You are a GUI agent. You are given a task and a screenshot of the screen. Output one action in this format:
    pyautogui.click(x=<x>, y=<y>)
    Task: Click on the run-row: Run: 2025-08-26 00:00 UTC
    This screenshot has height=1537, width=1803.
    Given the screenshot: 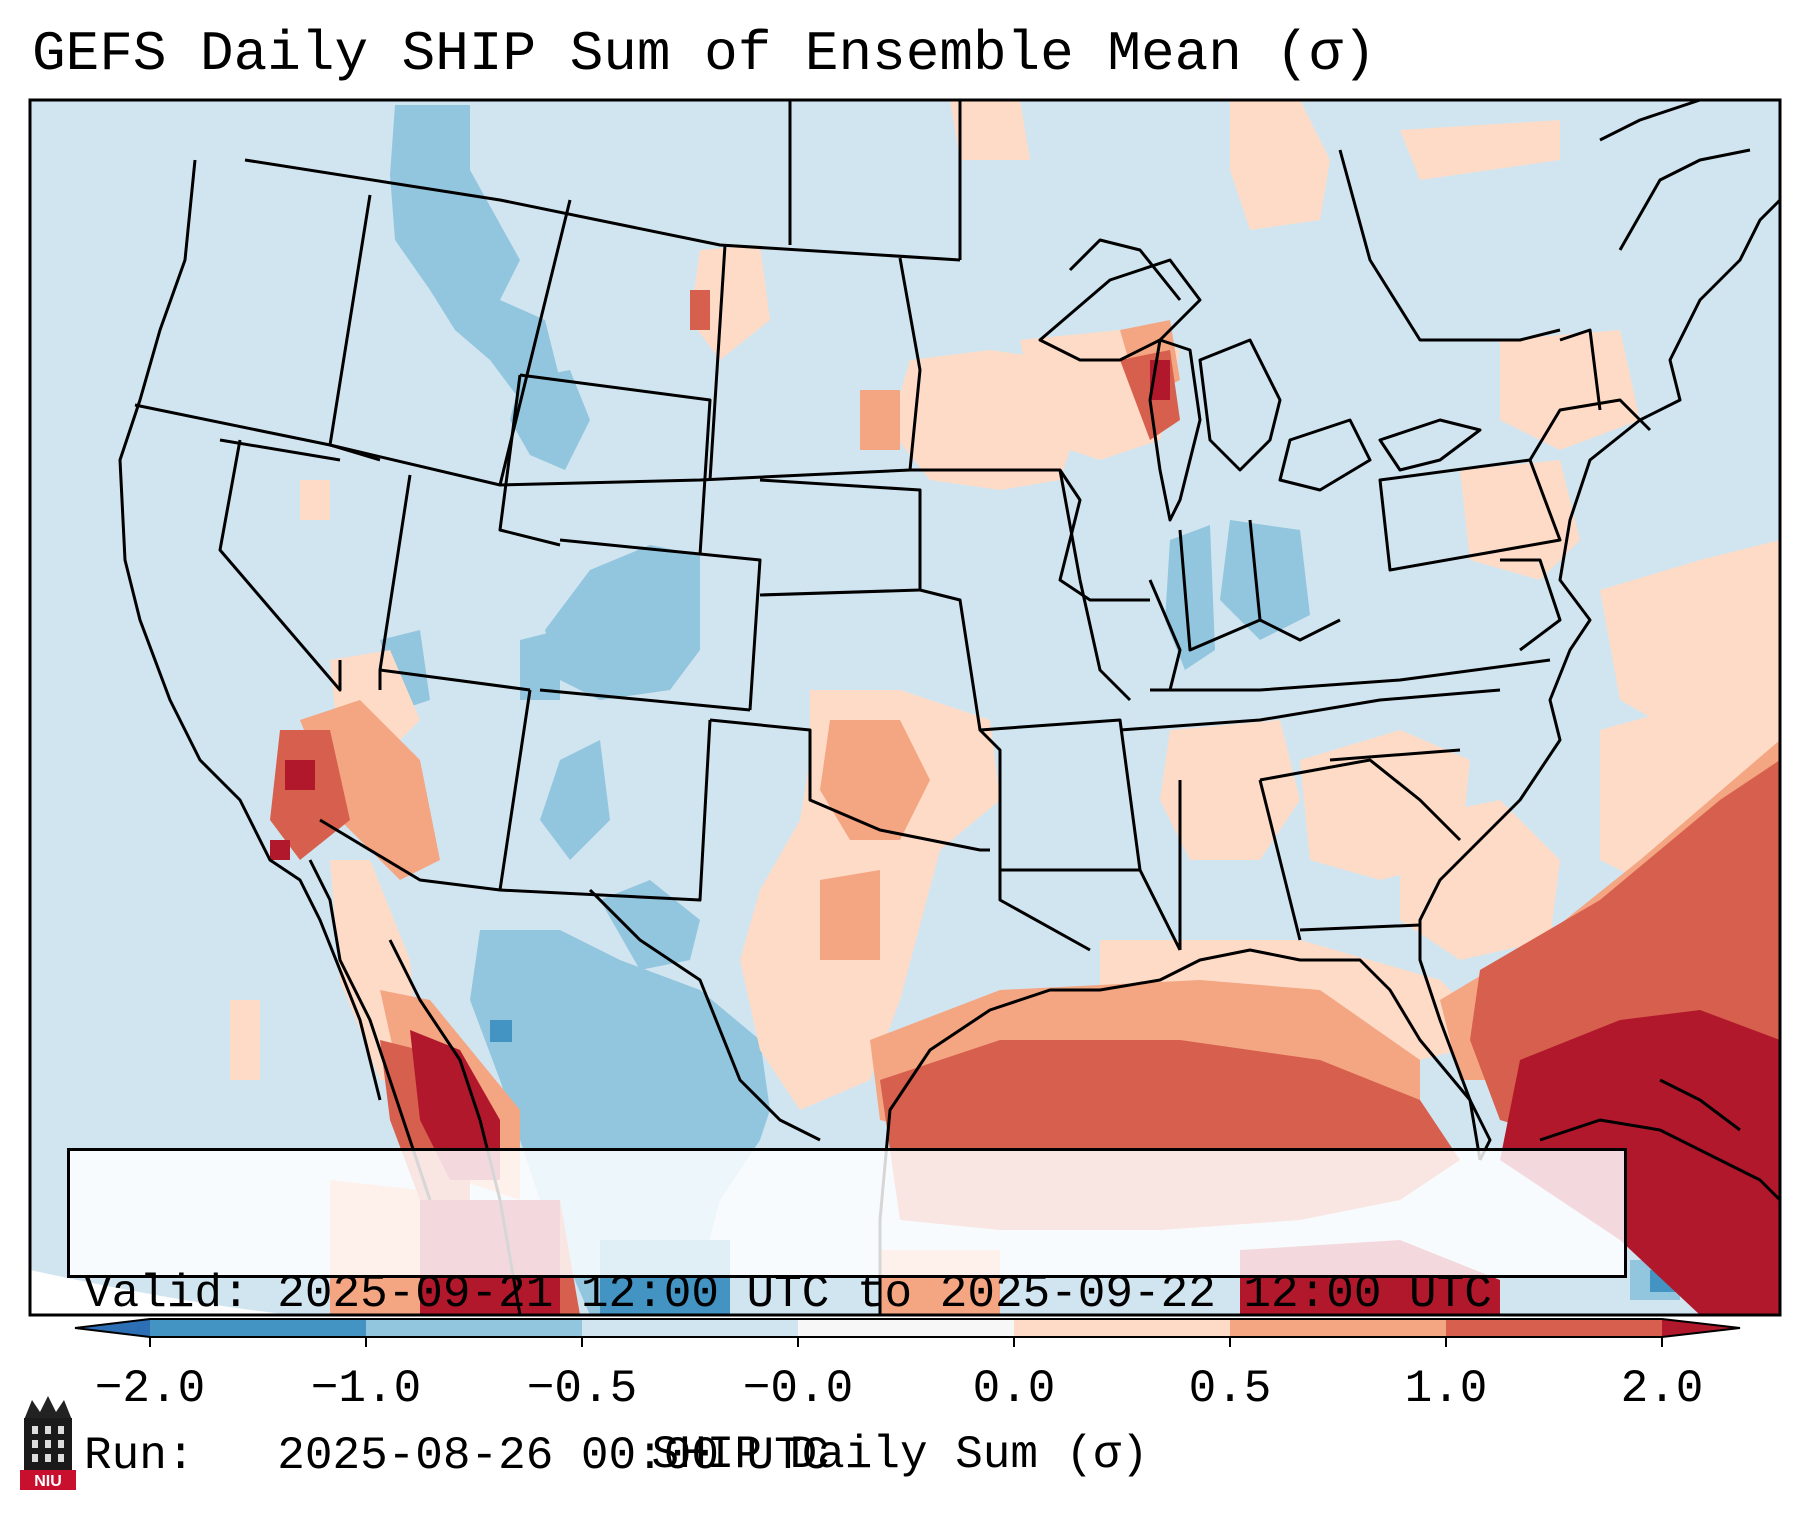 What is the action you would take?
    pyautogui.click(x=847, y=1456)
    